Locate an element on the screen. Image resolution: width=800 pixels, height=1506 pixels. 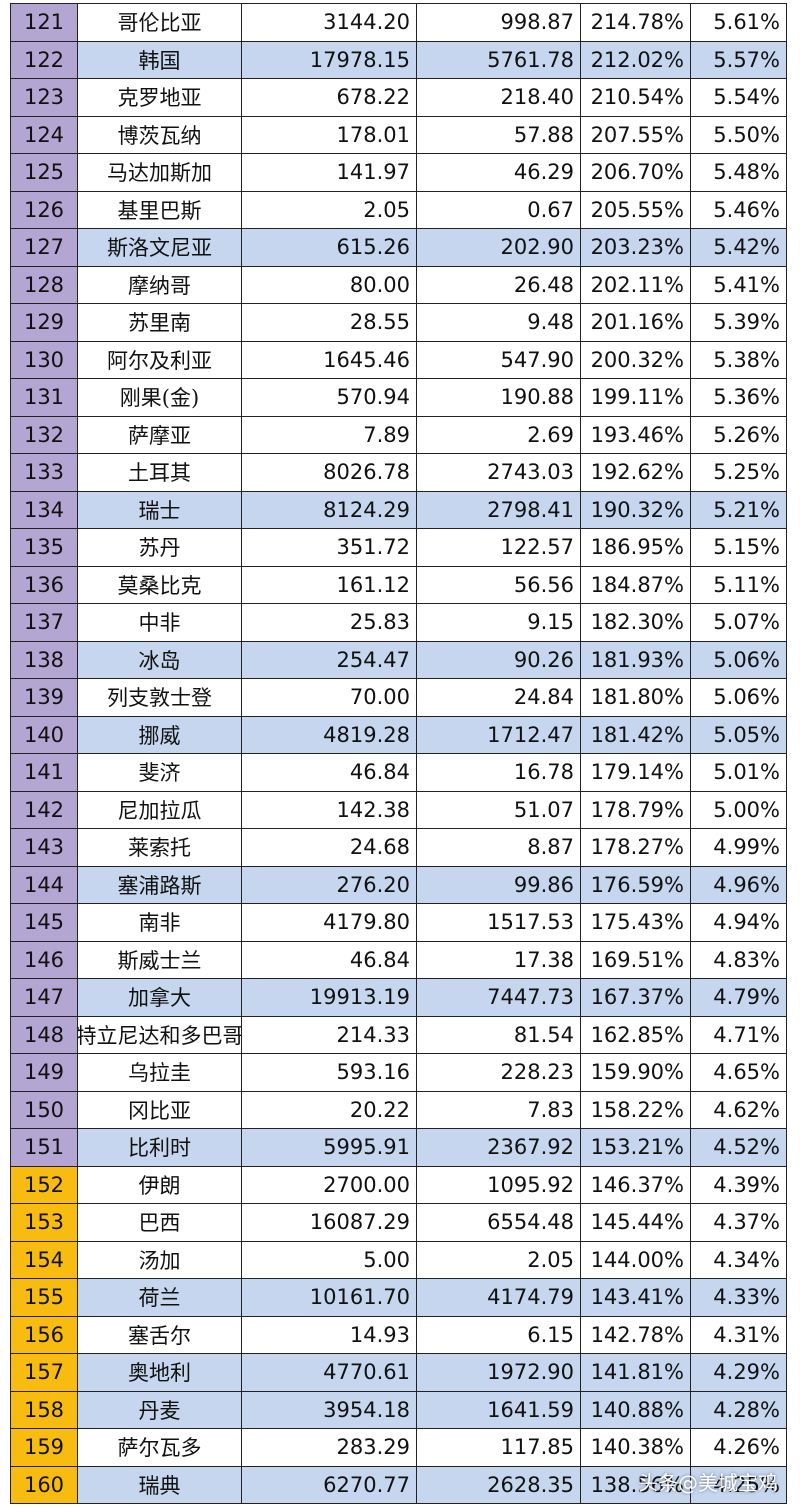
value-b-cell: 56.56 is located at coordinates (499, 584).